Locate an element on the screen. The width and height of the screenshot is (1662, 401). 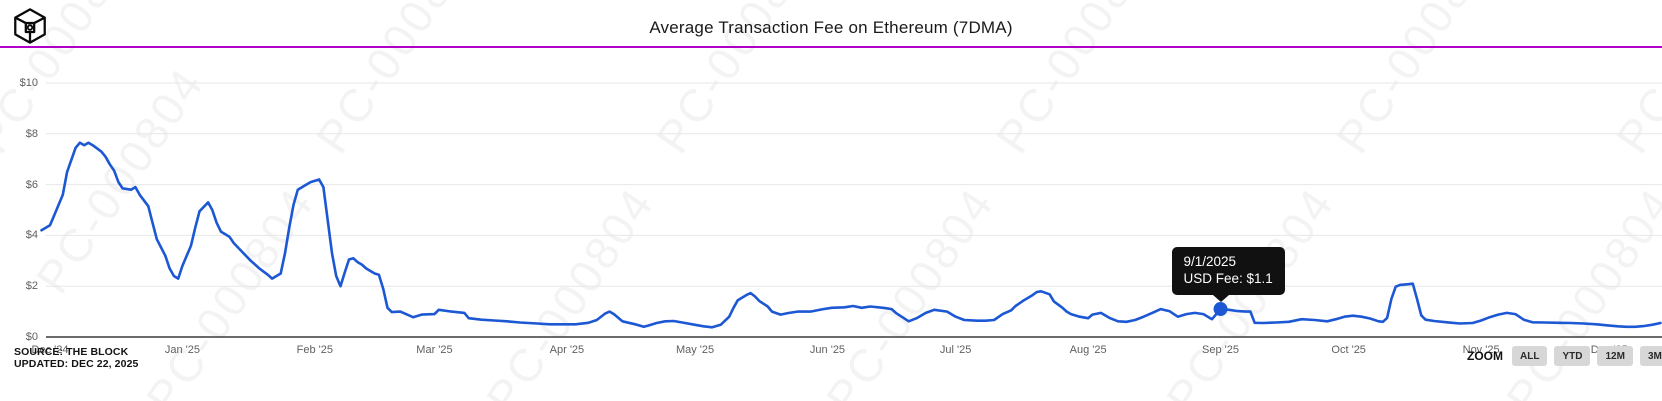
highlighted-point is located at coordinates (1220, 309).